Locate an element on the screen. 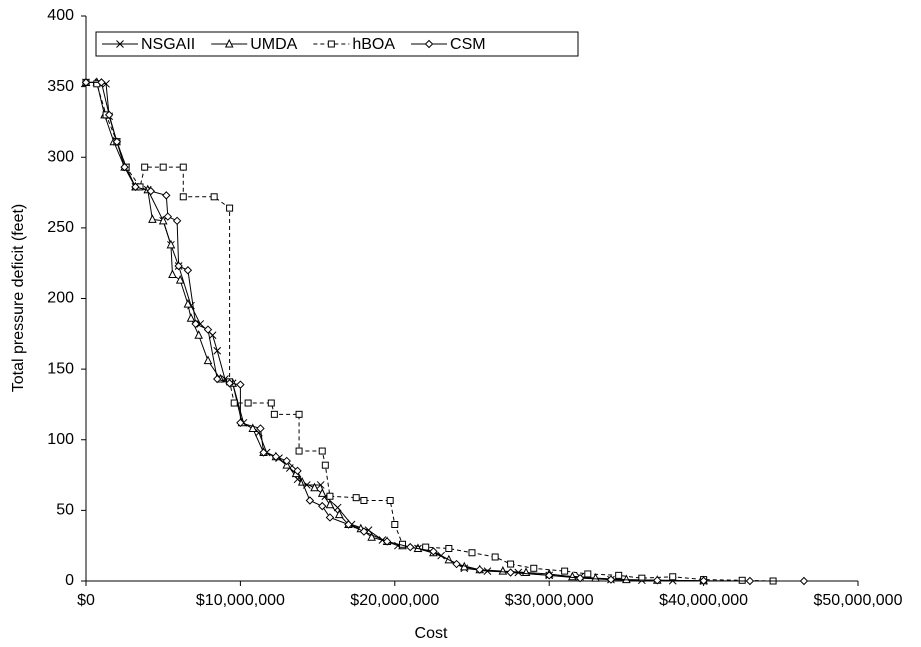 The height and width of the screenshot is (647, 921). x-tick-label: $10,000,000 is located at coordinates (240, 600).